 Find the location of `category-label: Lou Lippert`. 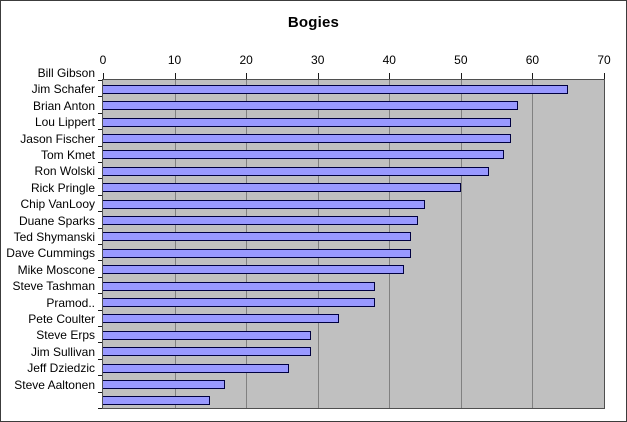

category-label: Lou Lippert is located at coordinates (64, 122).